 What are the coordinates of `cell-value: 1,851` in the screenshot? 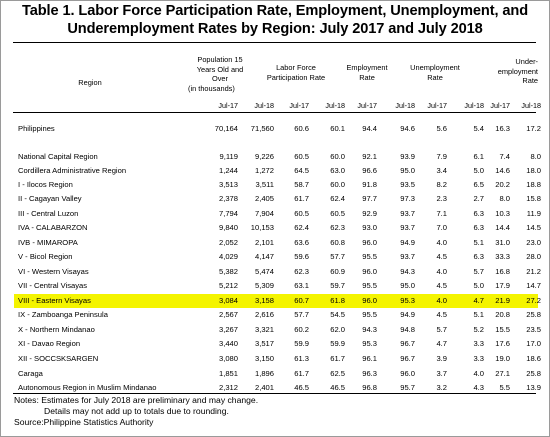 It's located at (228, 373).